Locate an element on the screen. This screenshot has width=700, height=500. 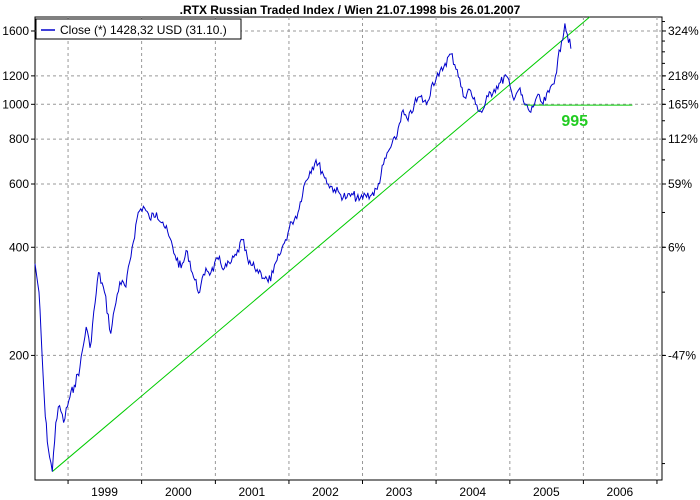
y-tick-label-left: 1200 is located at coordinates (15, 76).